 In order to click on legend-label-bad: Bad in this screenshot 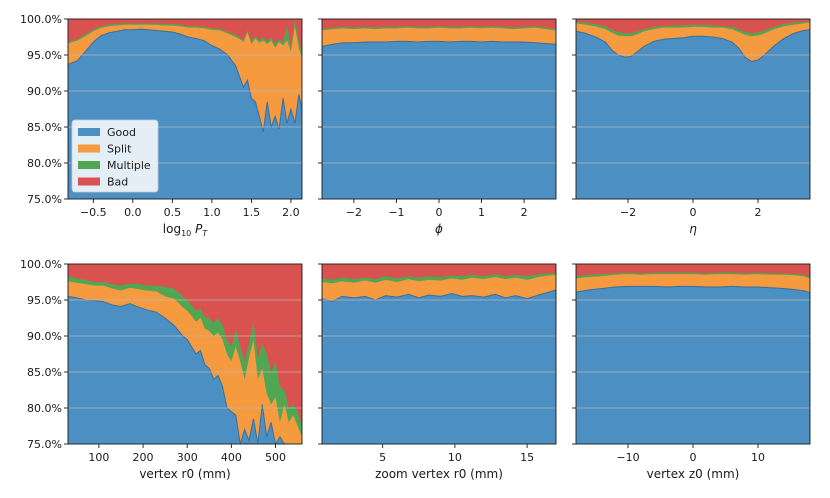, I will do `click(117, 182)`.